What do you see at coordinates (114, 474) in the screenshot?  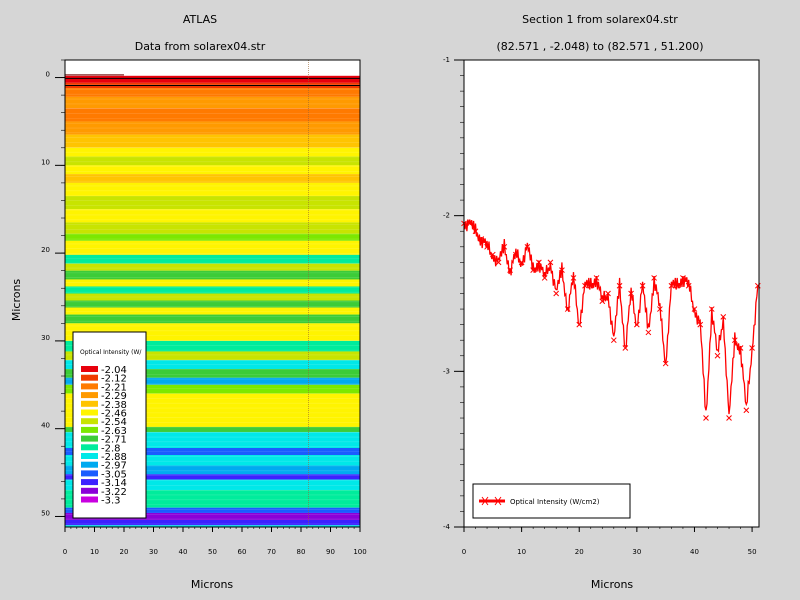 I see `legend-label: -3.05` at bounding box center [114, 474].